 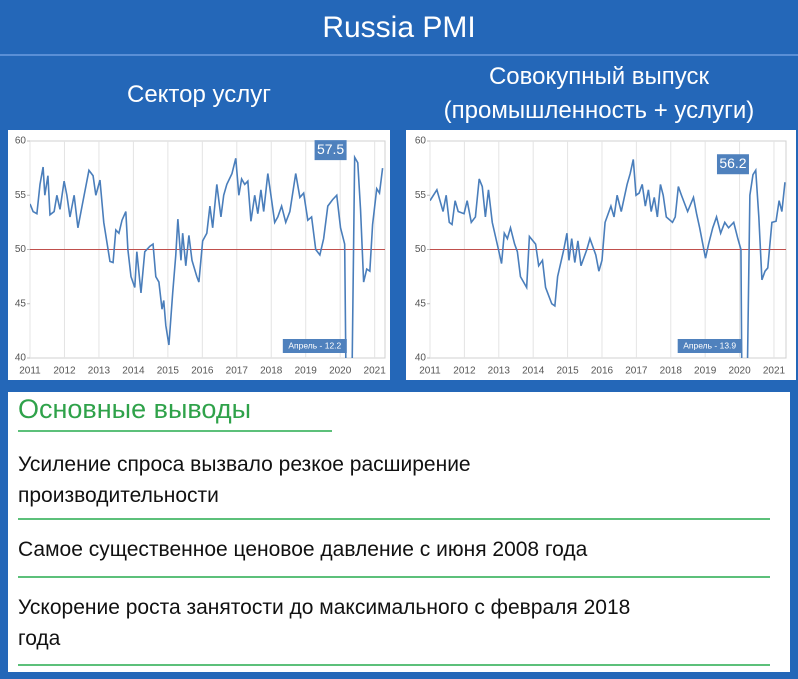 I want to click on annotation: Апрель - 13.9, so click(x=709, y=345).